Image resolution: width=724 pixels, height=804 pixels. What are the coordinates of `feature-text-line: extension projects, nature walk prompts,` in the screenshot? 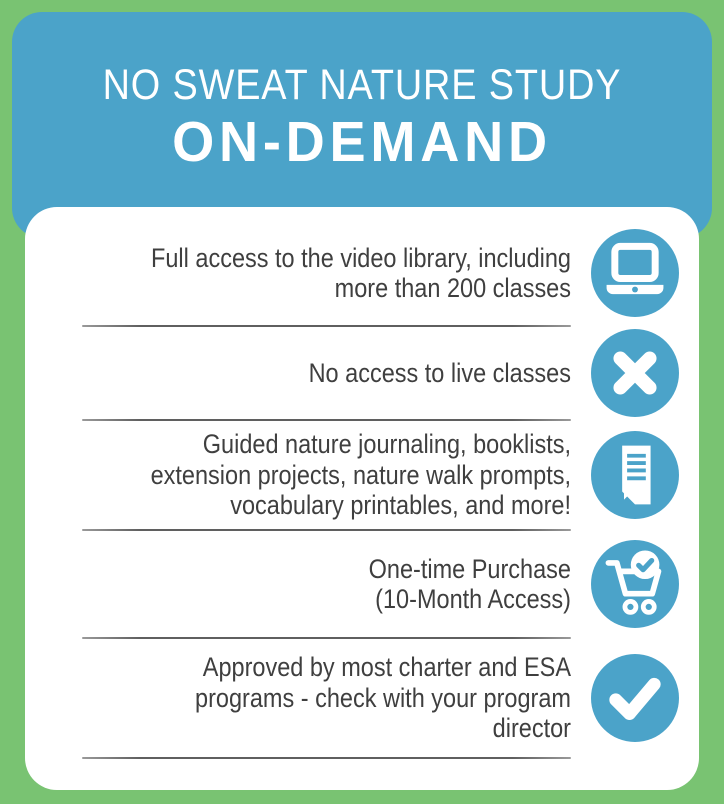 It's located at (360, 474).